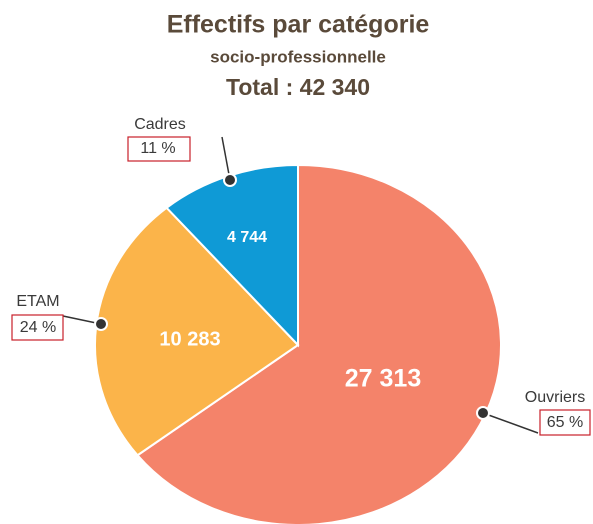  I want to click on category-label: Cadres, so click(160, 124).